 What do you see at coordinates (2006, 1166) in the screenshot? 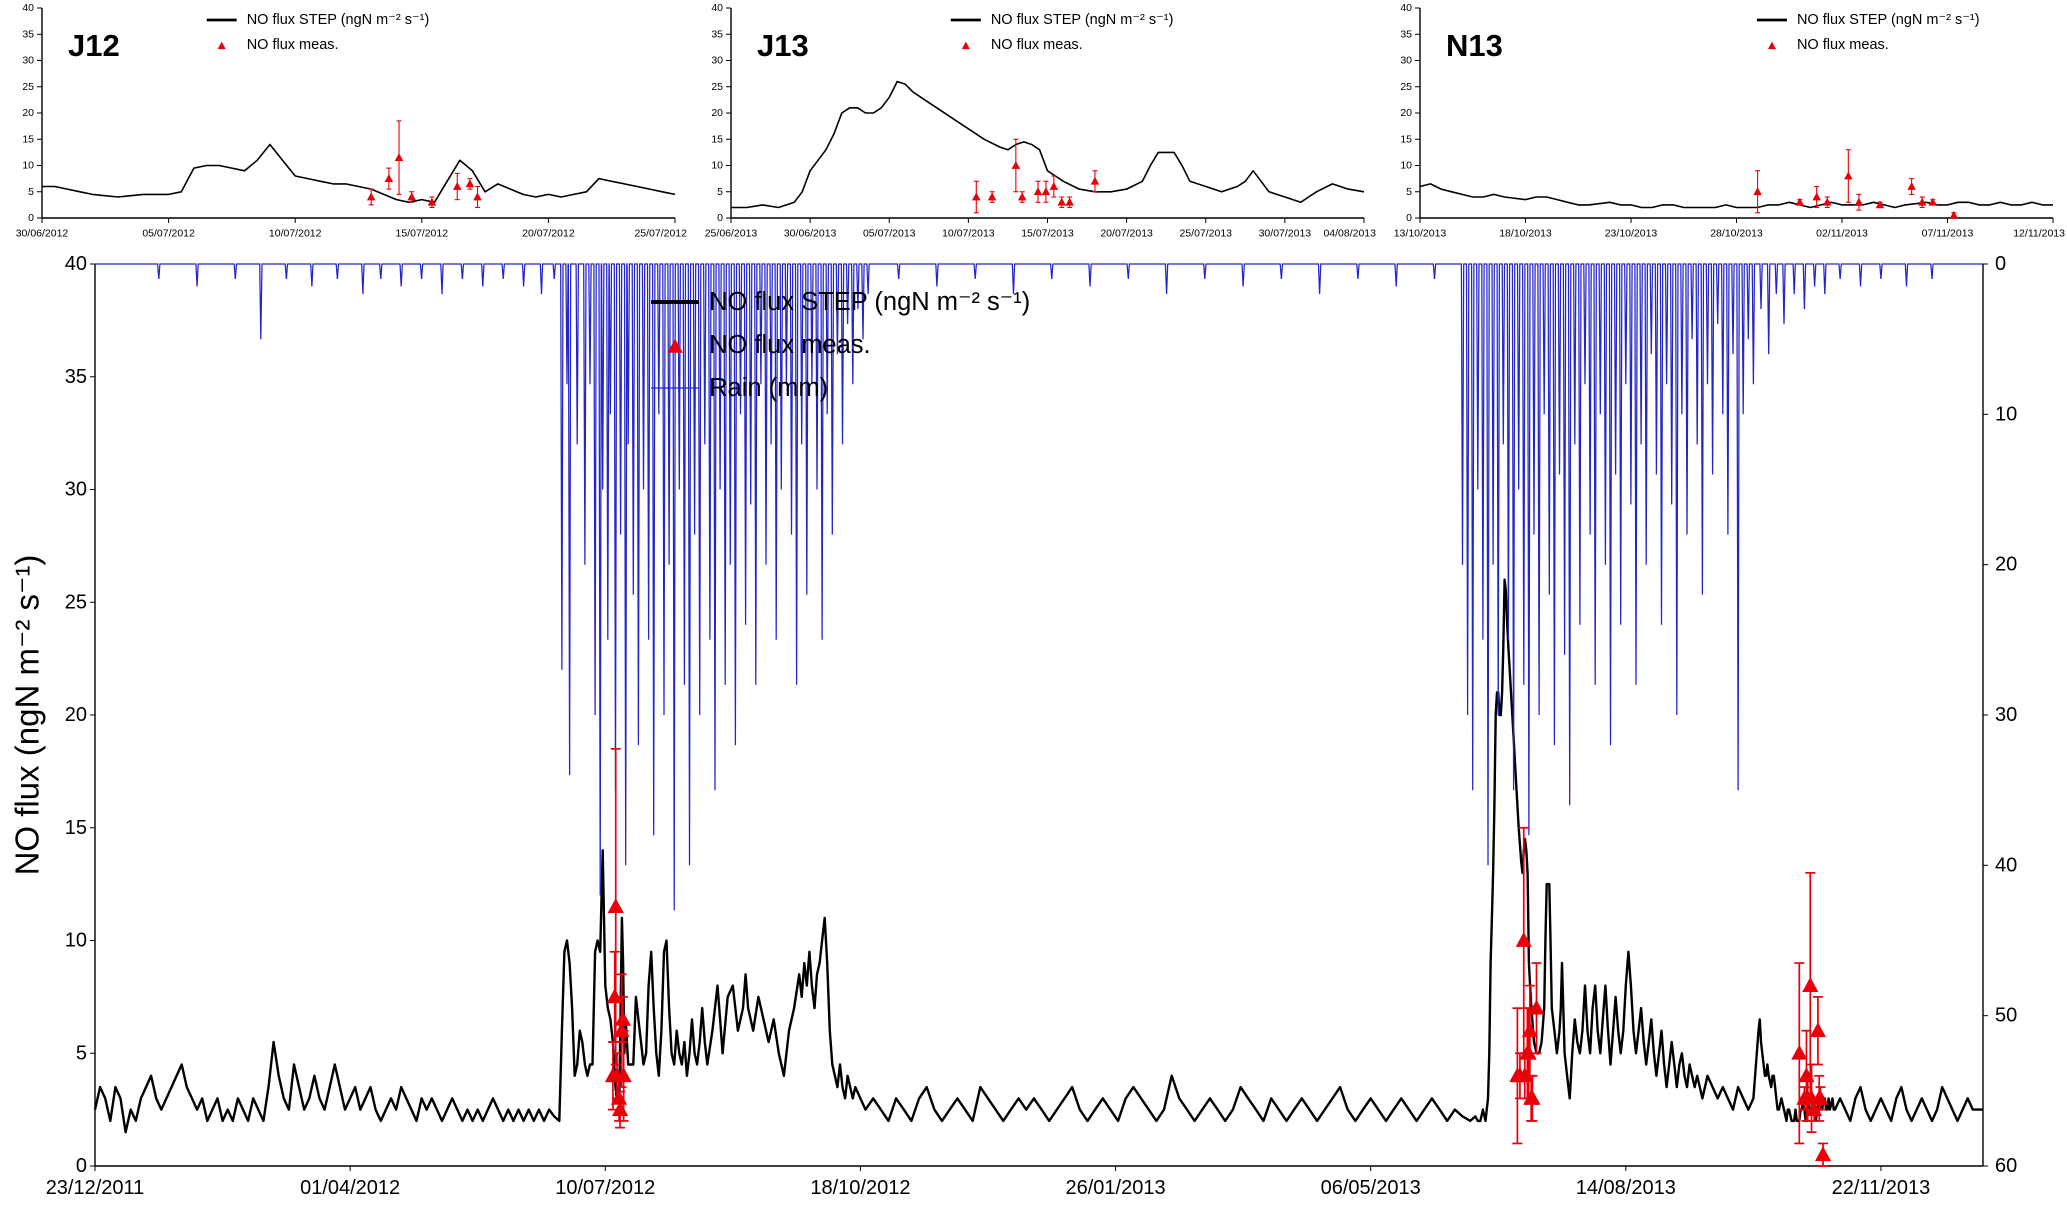
I see `svg-text: 60` at bounding box center [2006, 1166].